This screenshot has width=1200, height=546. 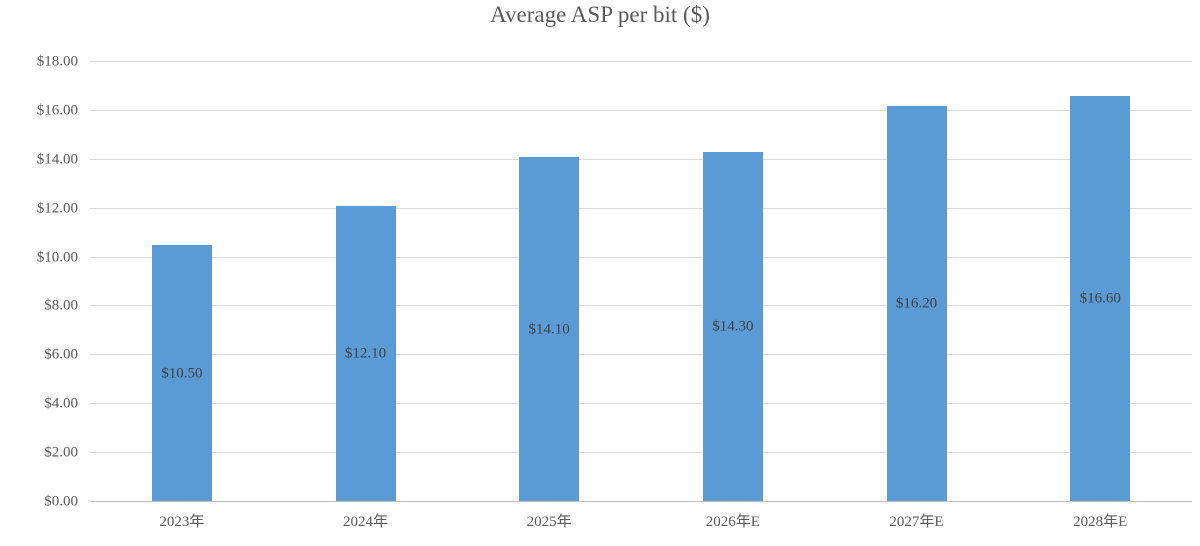 I want to click on bar-slot: $16.60 2028年E, so click(x=1100, y=296).